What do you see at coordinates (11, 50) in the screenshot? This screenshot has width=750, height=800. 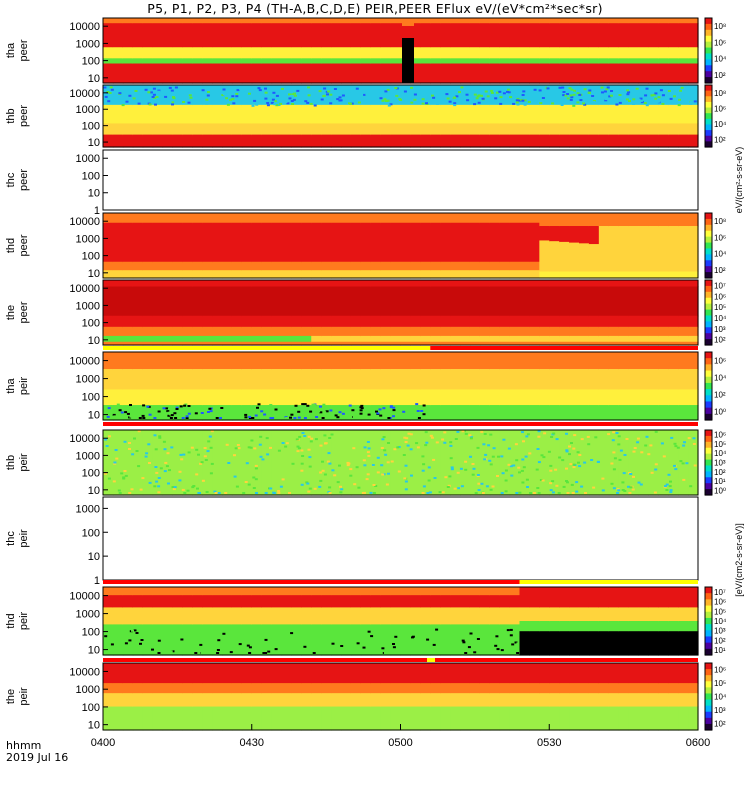 I see `panel-probe-label: tha` at bounding box center [11, 50].